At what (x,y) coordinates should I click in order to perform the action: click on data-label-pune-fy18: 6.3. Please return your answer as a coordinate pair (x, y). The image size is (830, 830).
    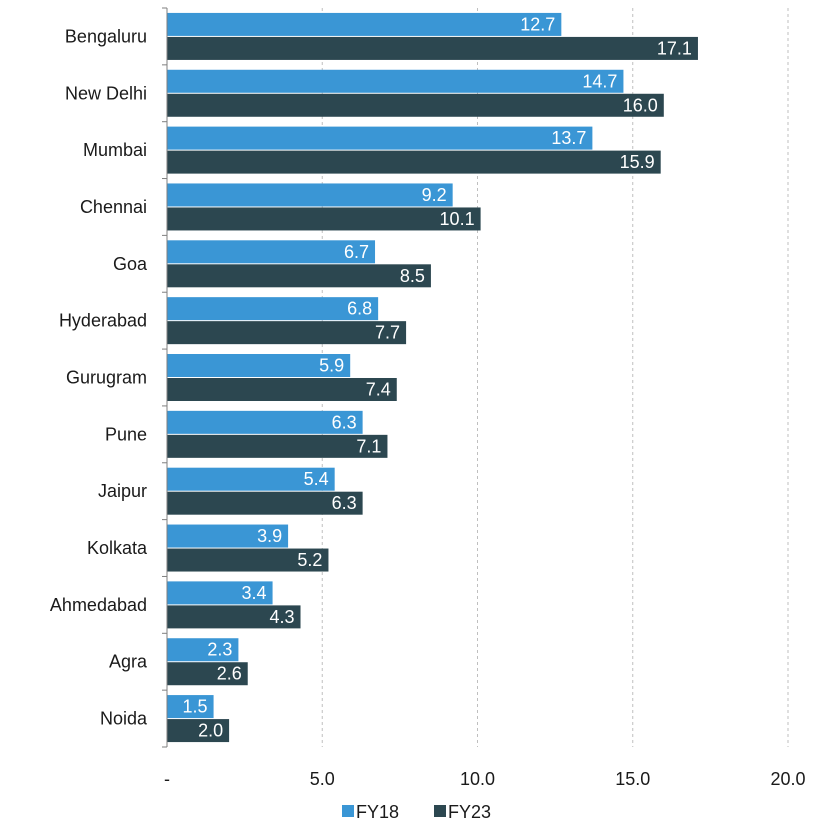
    Looking at the image, I should click on (344, 422).